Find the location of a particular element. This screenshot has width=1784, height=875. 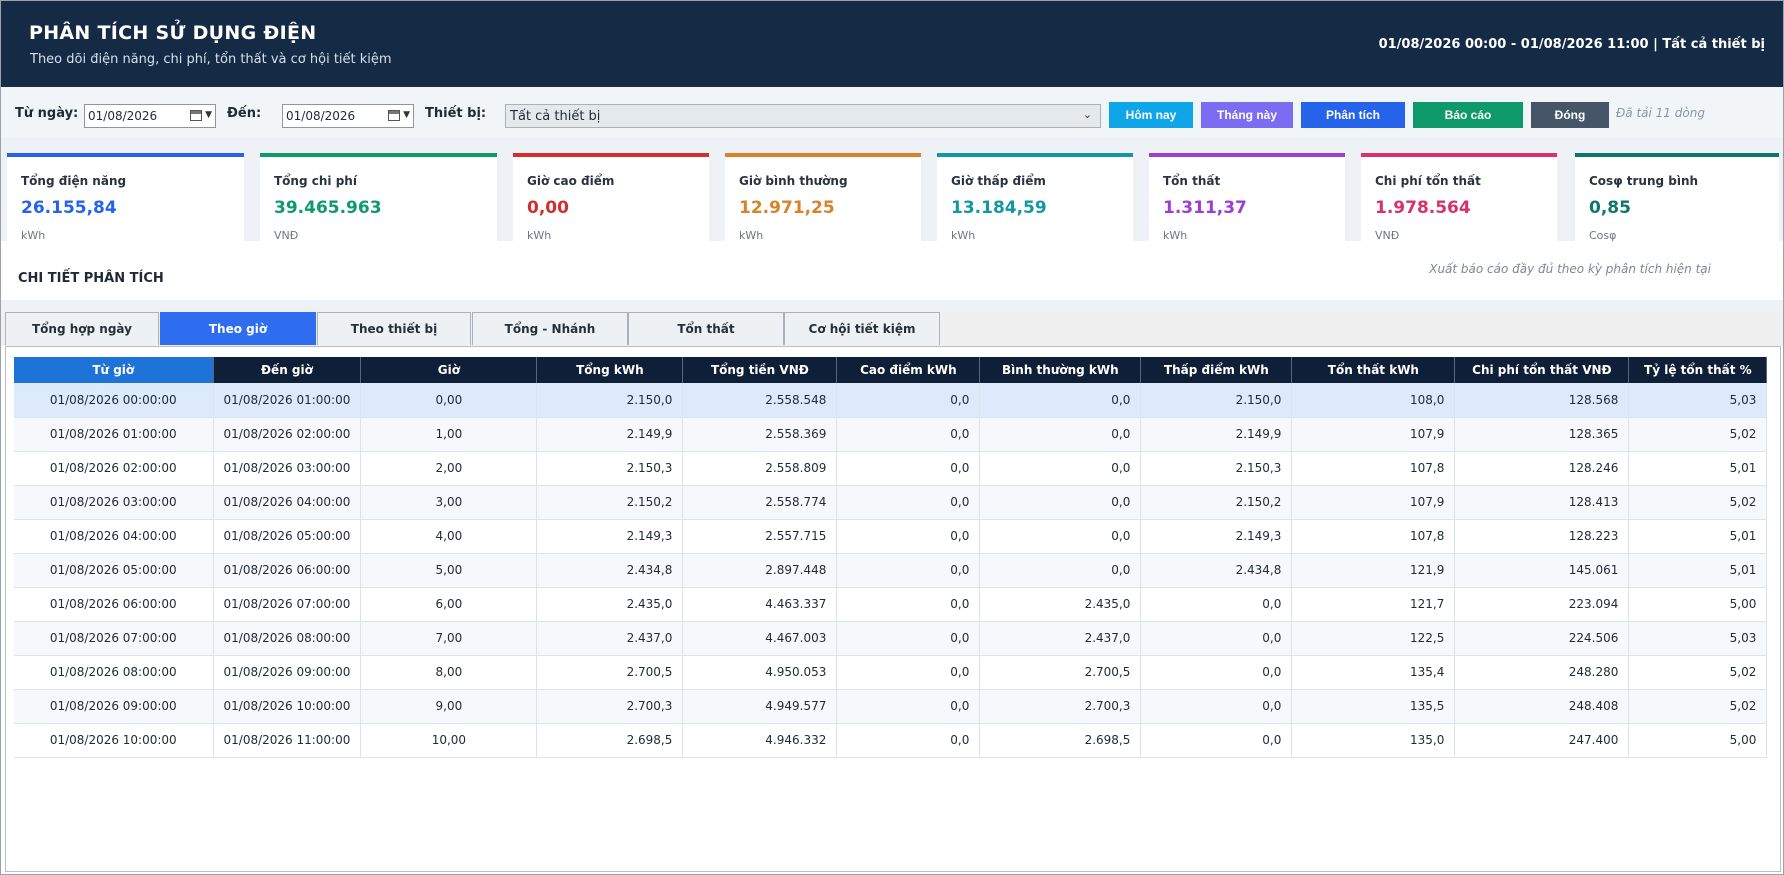

kpi-card-avg-cosphi: Cosφ trung bình 0,85 Cosφ is located at coordinates (1677, 197).